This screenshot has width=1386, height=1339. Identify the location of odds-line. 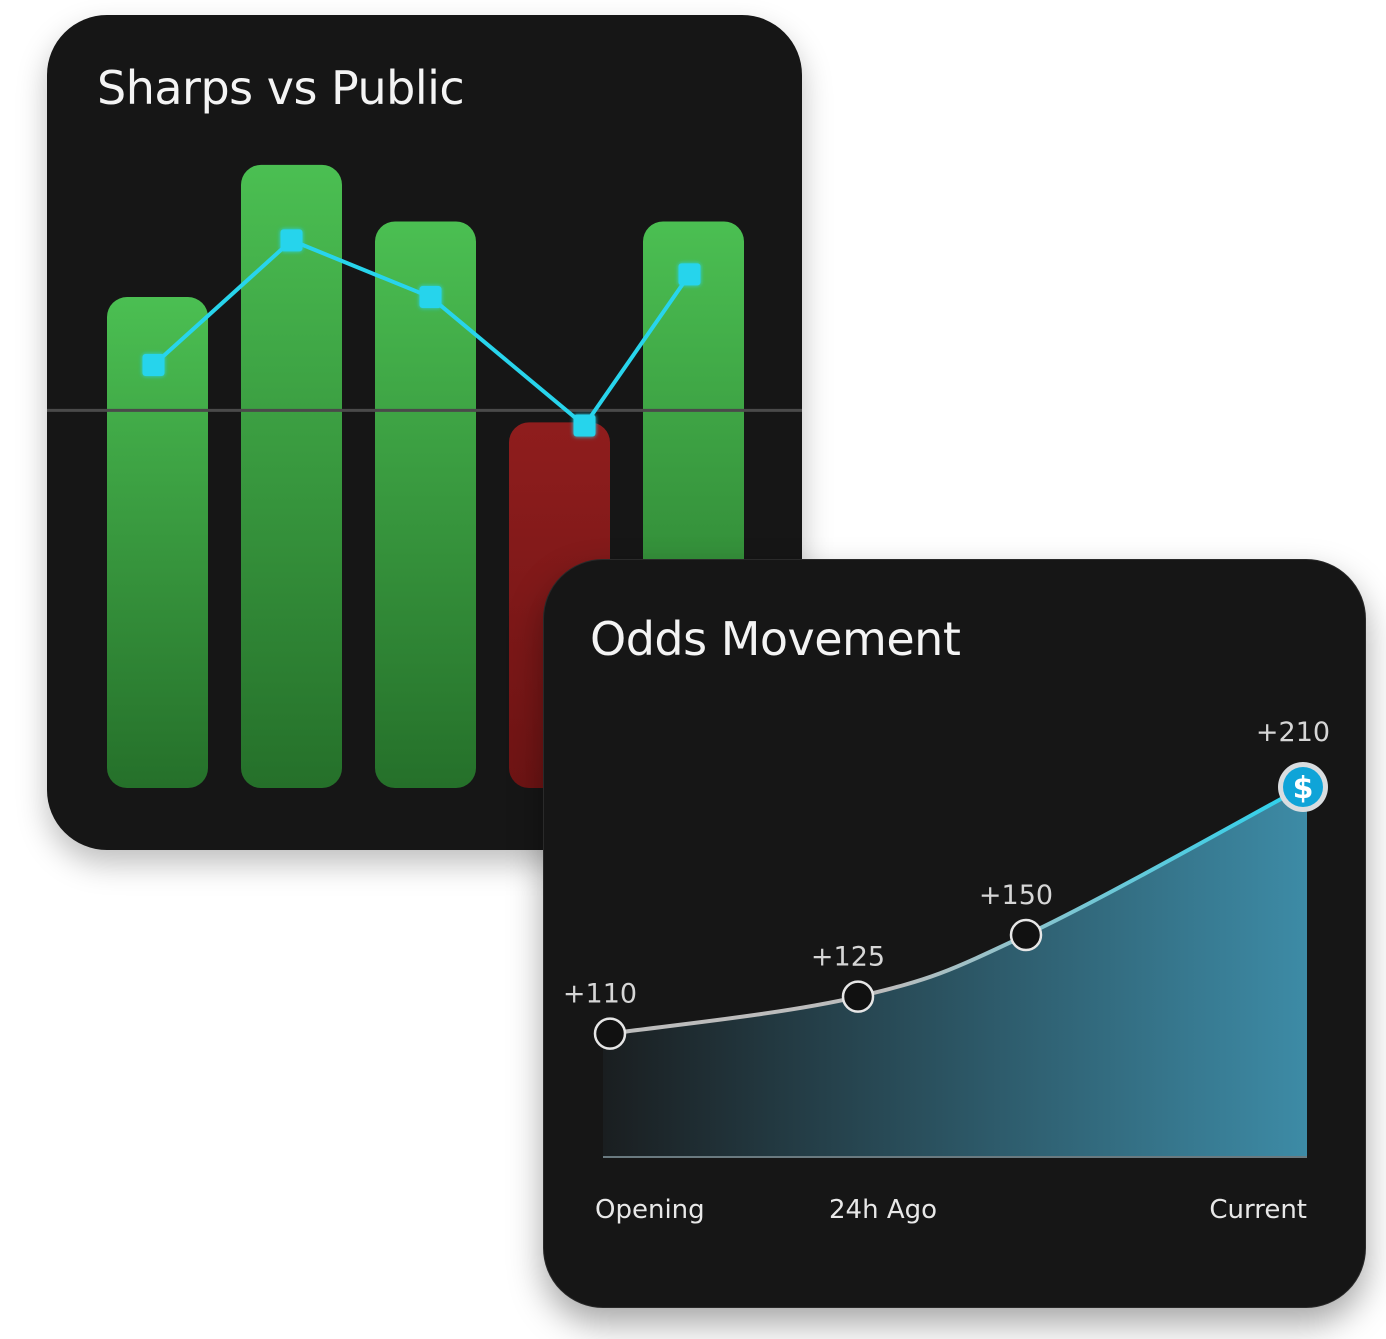
(956, 910).